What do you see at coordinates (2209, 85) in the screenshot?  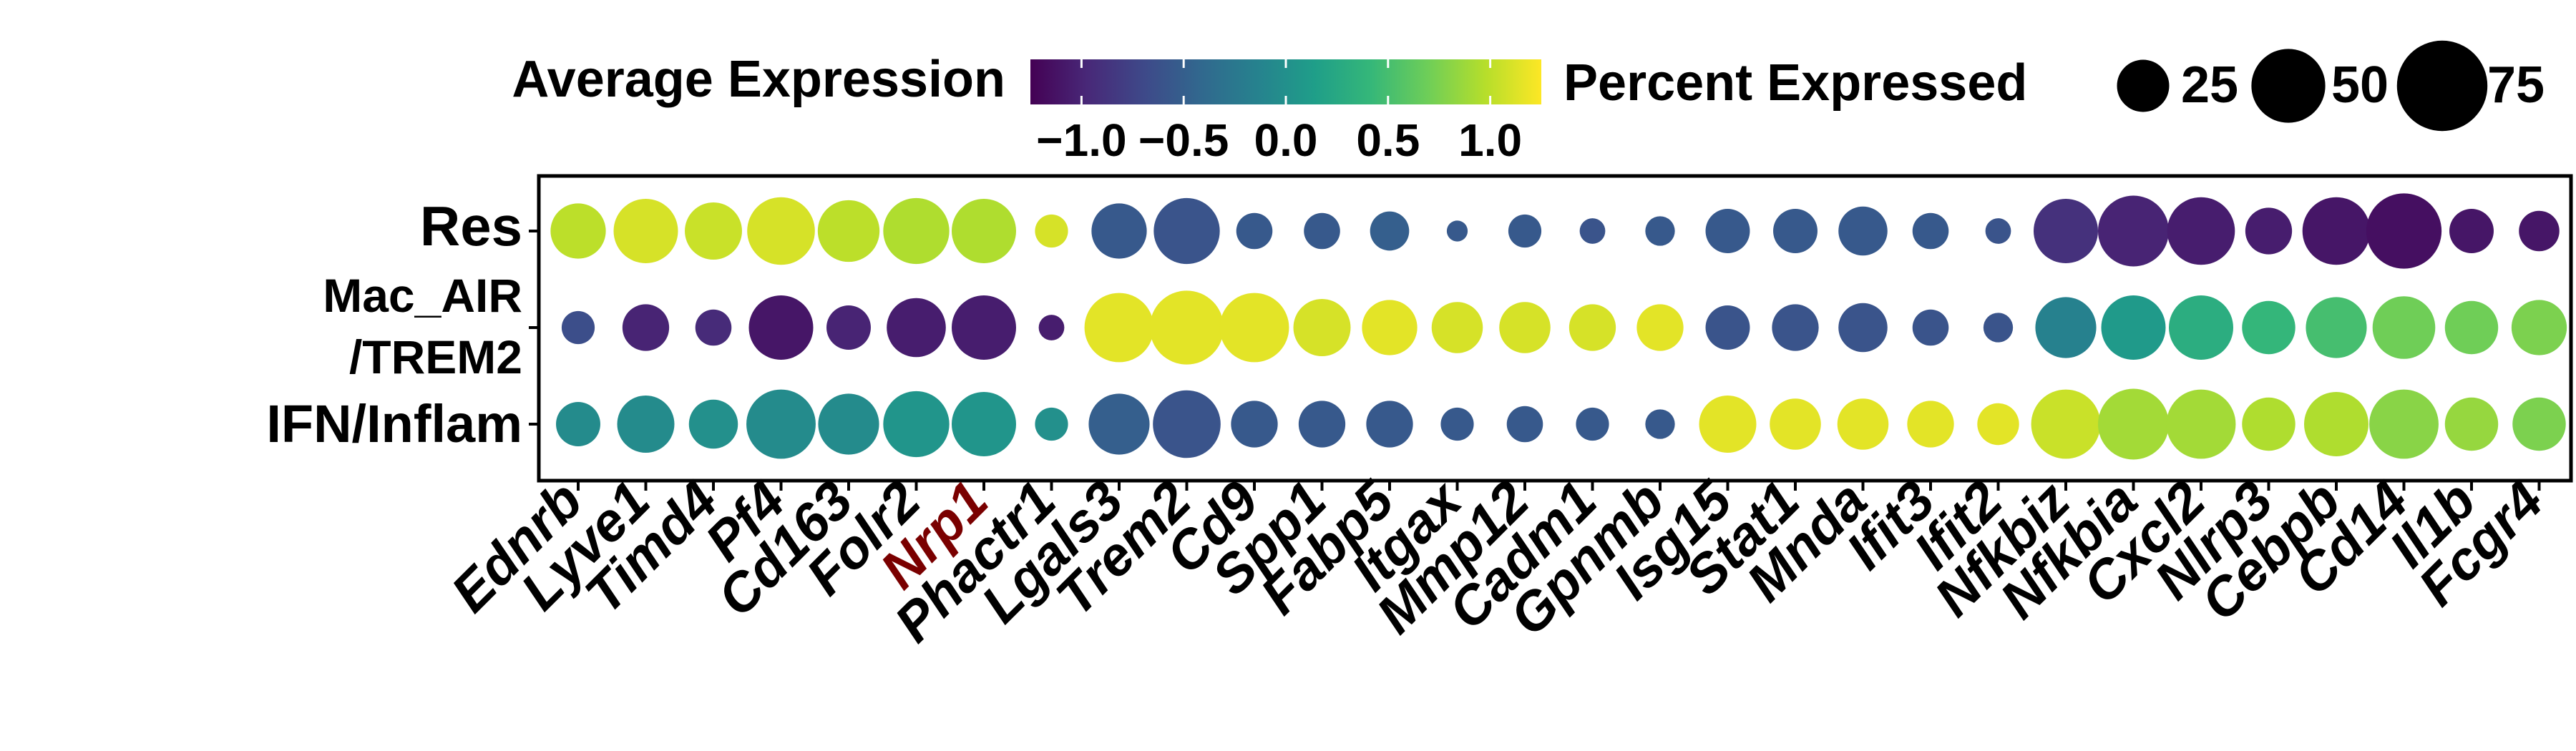 I see `size-legend-label: 25` at bounding box center [2209, 85].